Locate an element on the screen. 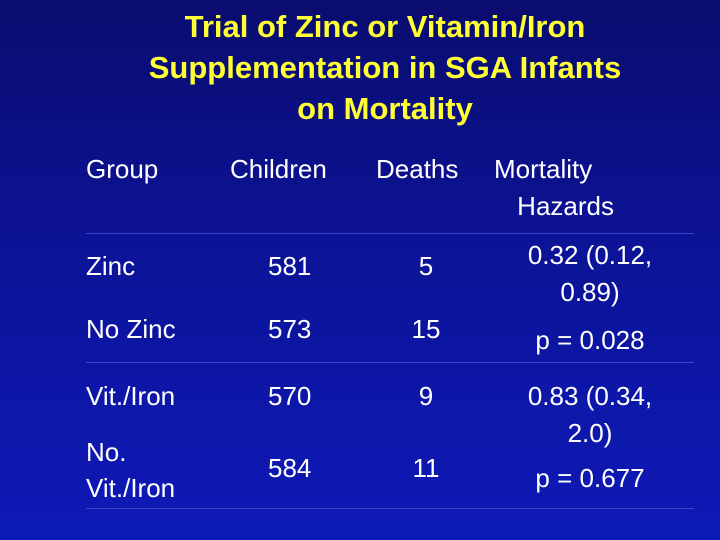 This screenshot has width=720, height=540. row-no-zinc-deaths: 15 is located at coordinates (426, 329).